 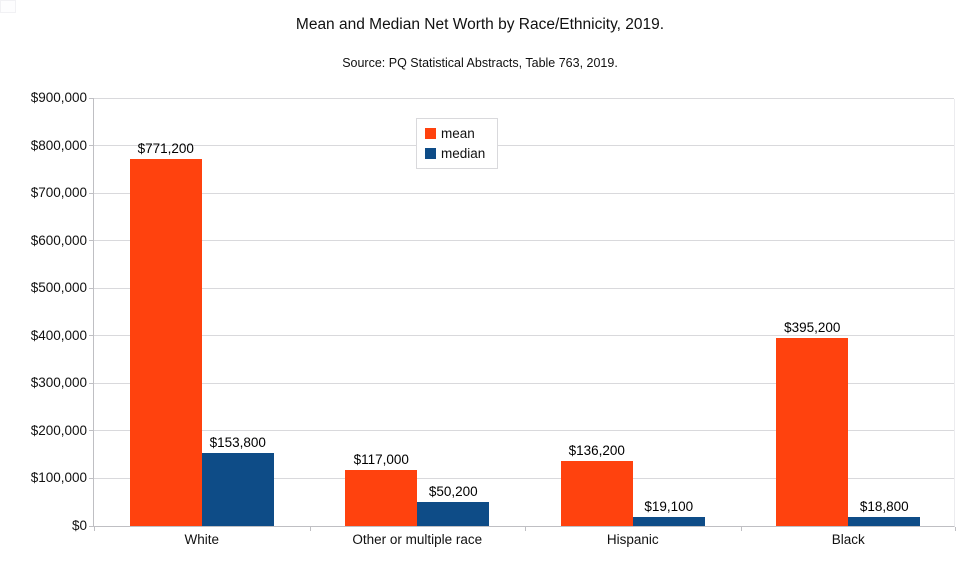 What do you see at coordinates (58, 335) in the screenshot?
I see `y-axis-label: $400,000` at bounding box center [58, 335].